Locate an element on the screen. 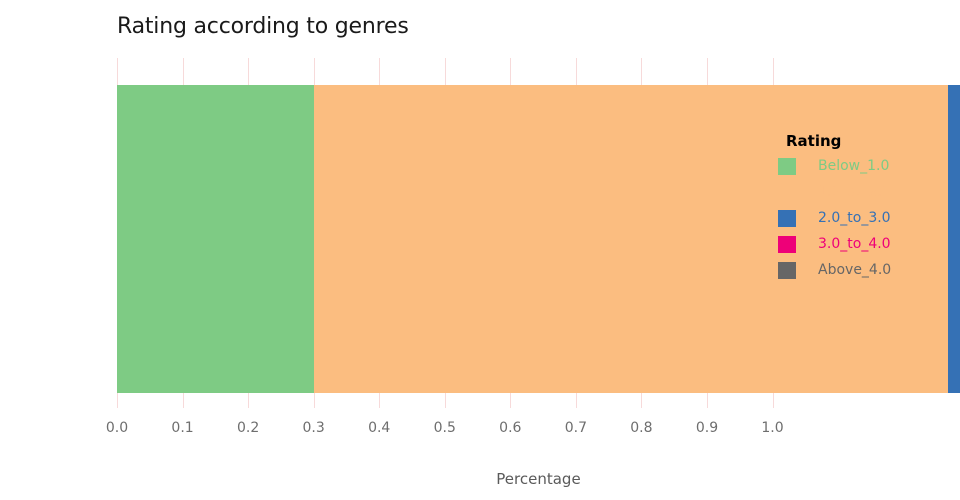 The width and height of the screenshot is (960, 500). x-tick-label: 0.8 is located at coordinates (641, 428).